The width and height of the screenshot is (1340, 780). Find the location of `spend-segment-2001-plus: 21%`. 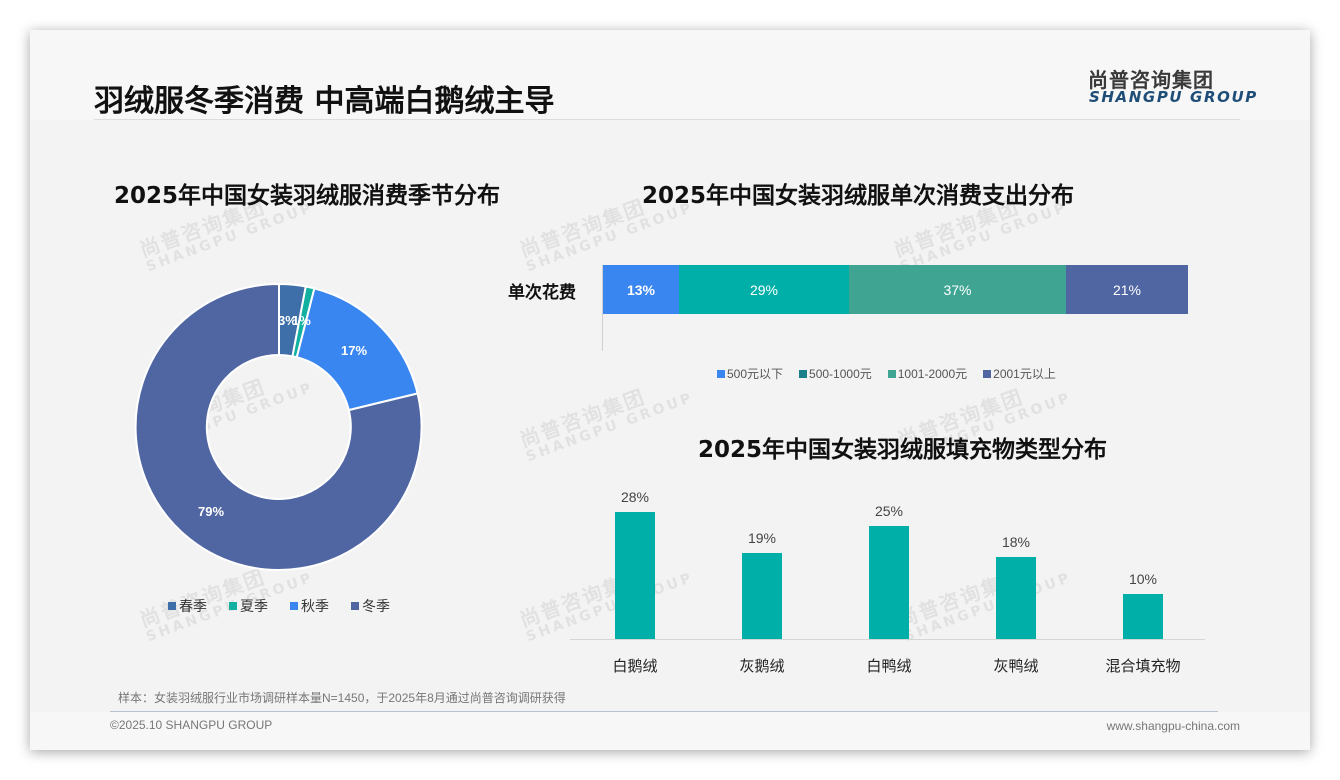

spend-segment-2001-plus: 21% is located at coordinates (1127, 289).